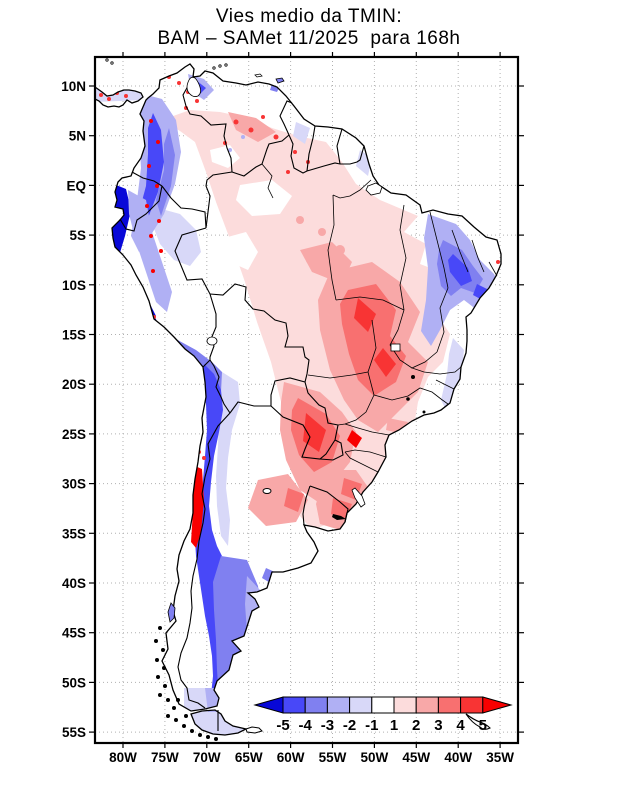 Image resolution: width=618 pixels, height=800 pixels. I want to click on lat-label: 20S, so click(74, 384).